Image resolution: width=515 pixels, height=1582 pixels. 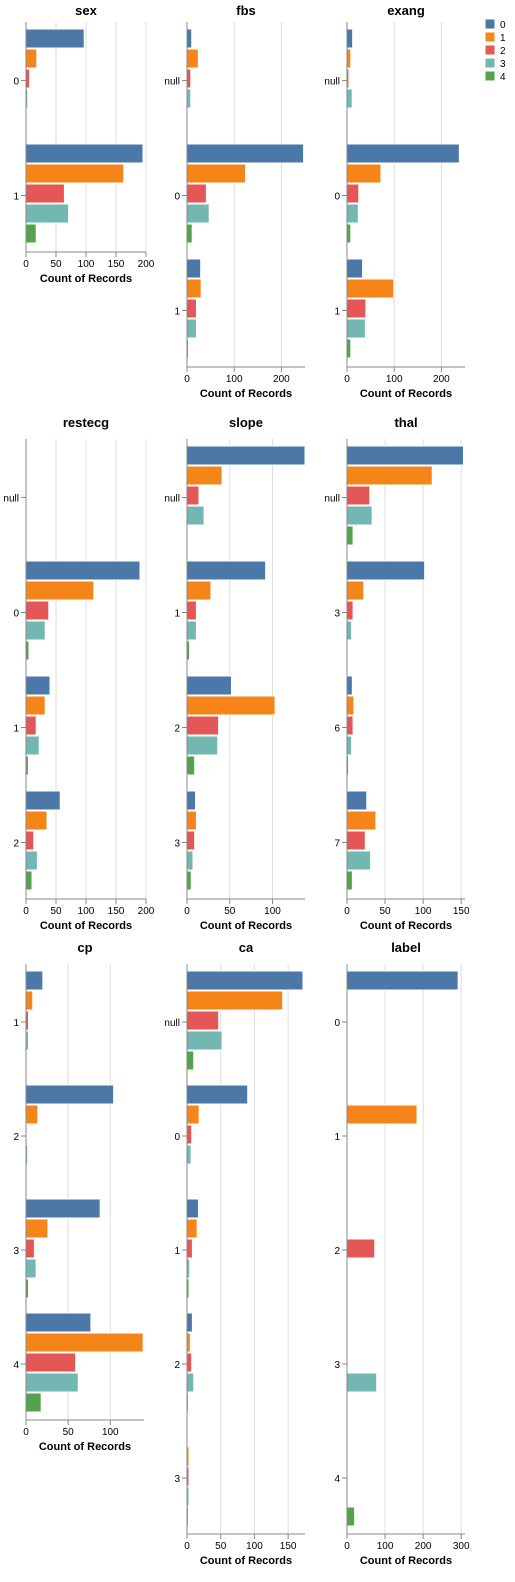 I want to click on facet-title: slope, so click(x=246, y=422).